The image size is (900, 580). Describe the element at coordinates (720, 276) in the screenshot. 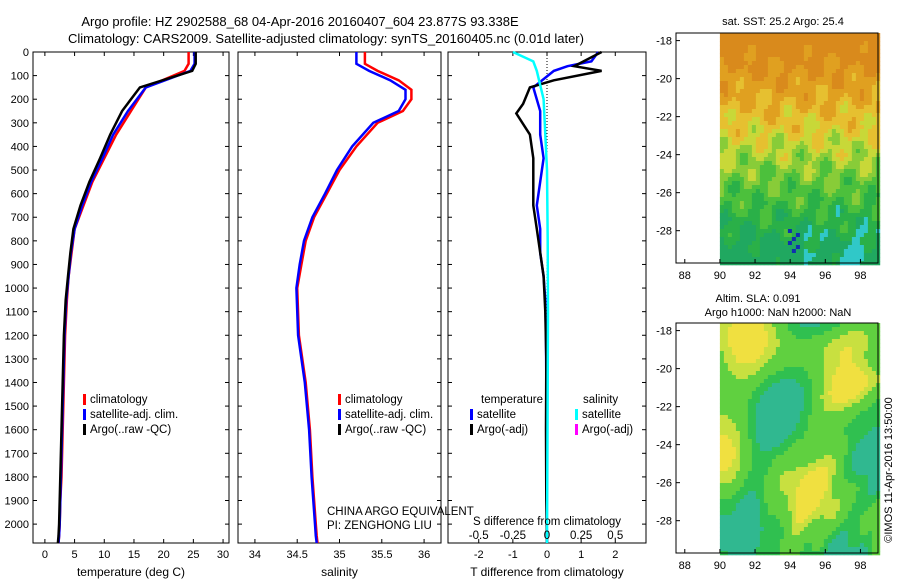

I see `map-x-tick-label: 90` at that location.